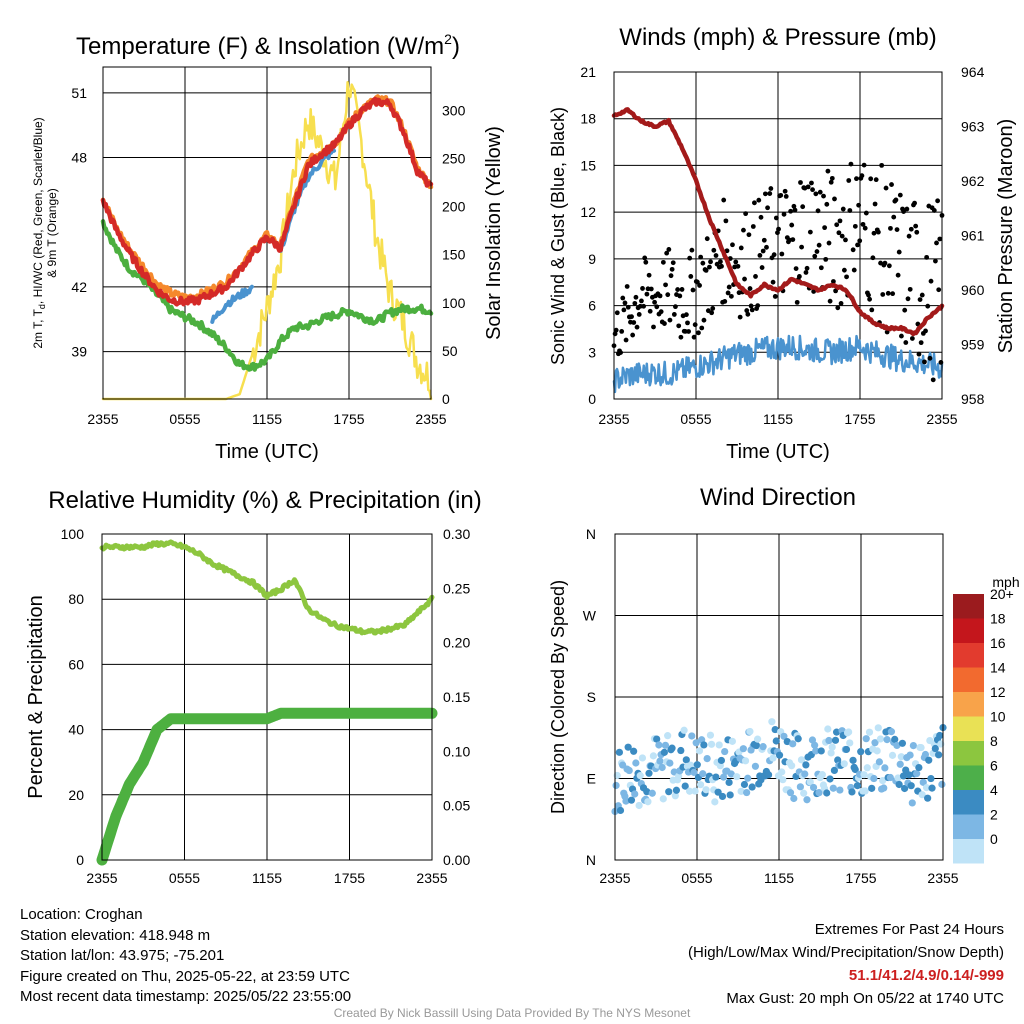 This screenshot has width=1024, height=1024. What do you see at coordinates (778, 878) in the screenshot?
I see `wind-direction-x-ticks: 2355 0555 1155 1755 2355` at bounding box center [778, 878].